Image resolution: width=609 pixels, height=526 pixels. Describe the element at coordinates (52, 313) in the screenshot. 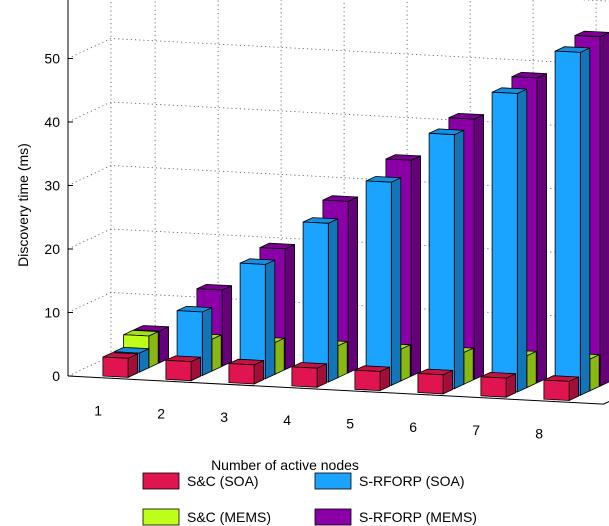

I see `y-tick-label-10: 10` at that location.